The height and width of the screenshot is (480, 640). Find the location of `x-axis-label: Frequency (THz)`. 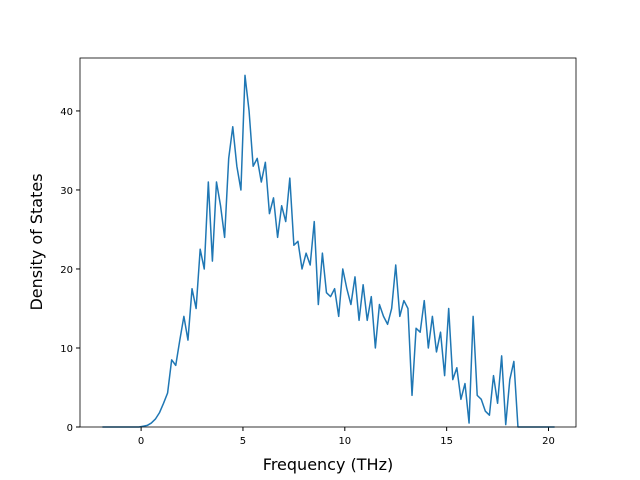

x-axis-label: Frequency (THz) is located at coordinates (328, 464).